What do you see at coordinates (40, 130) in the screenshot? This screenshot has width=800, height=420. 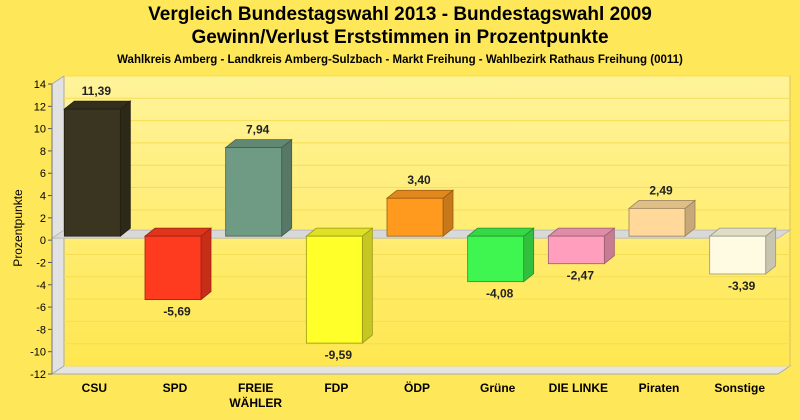 I see `y-tick-label: 10` at bounding box center [40, 130].